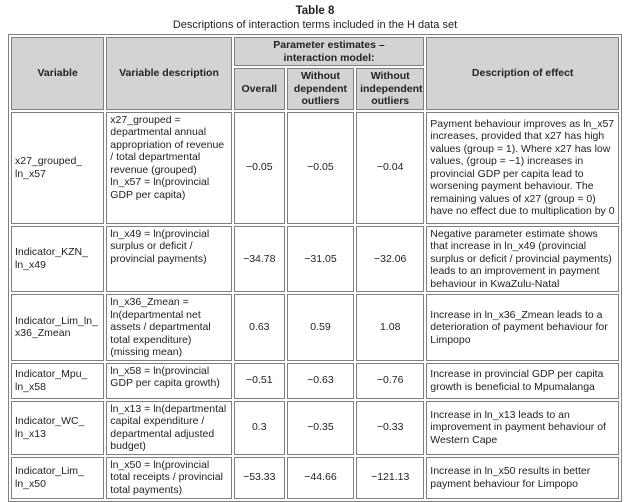 This screenshot has width=630, height=502. I want to click on cell-without-dependent: −0.35, so click(320, 427).